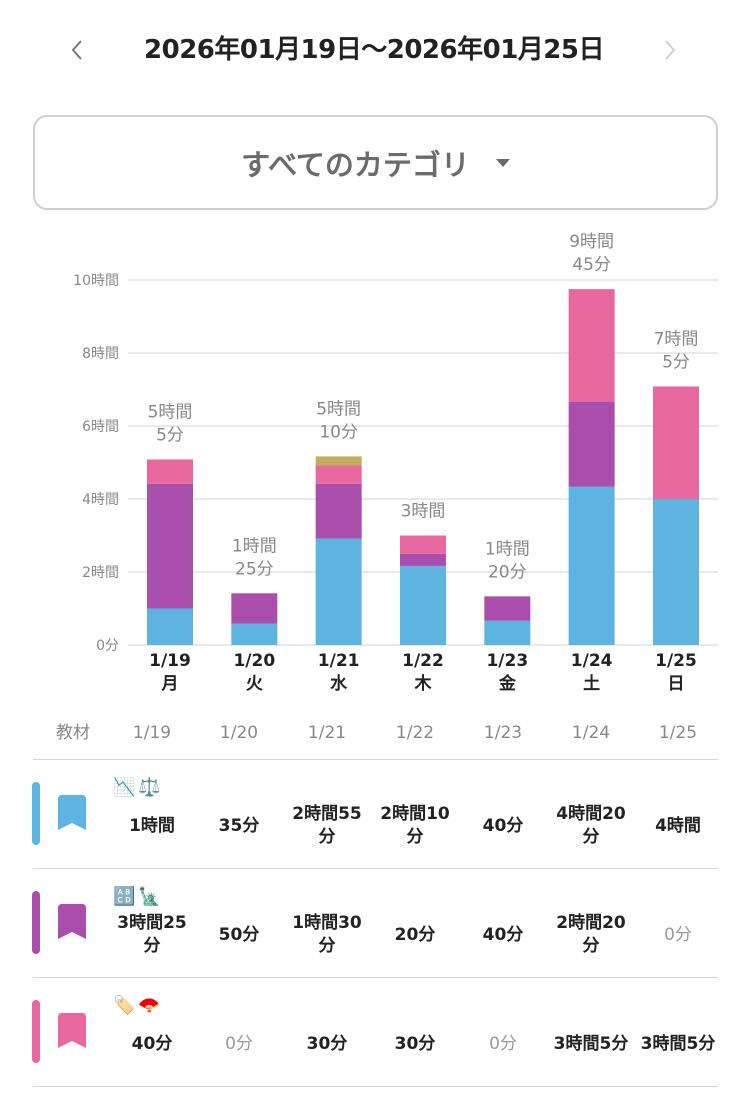 This screenshot has width=750, height=1104. What do you see at coordinates (338, 432) in the screenshot?
I see `bar-total-label: 10分` at bounding box center [338, 432].